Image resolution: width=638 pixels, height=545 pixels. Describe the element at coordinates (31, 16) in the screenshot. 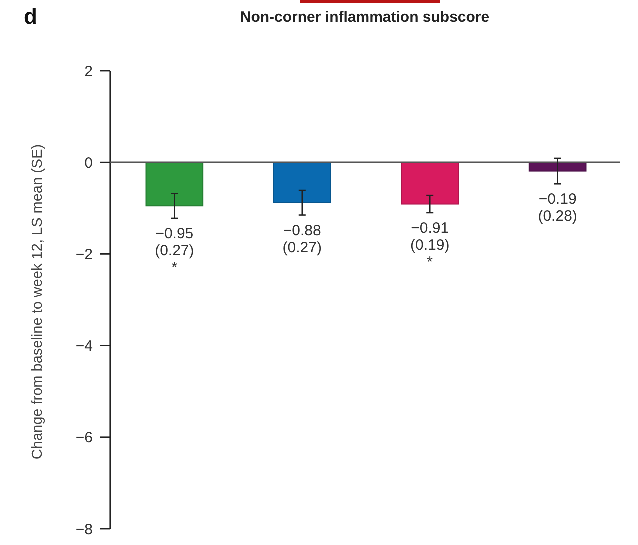

I see `text: d` at that location.